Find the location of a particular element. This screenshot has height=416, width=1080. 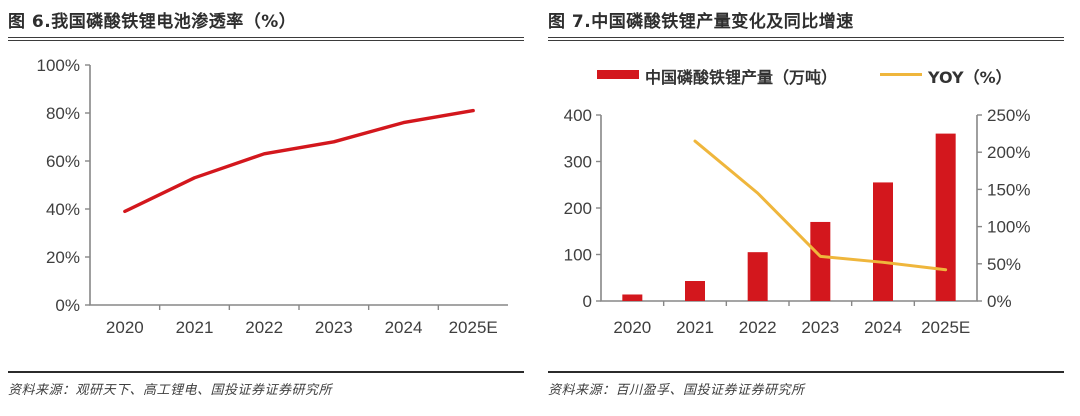

figure6-title-rule is located at coordinates (266, 39).